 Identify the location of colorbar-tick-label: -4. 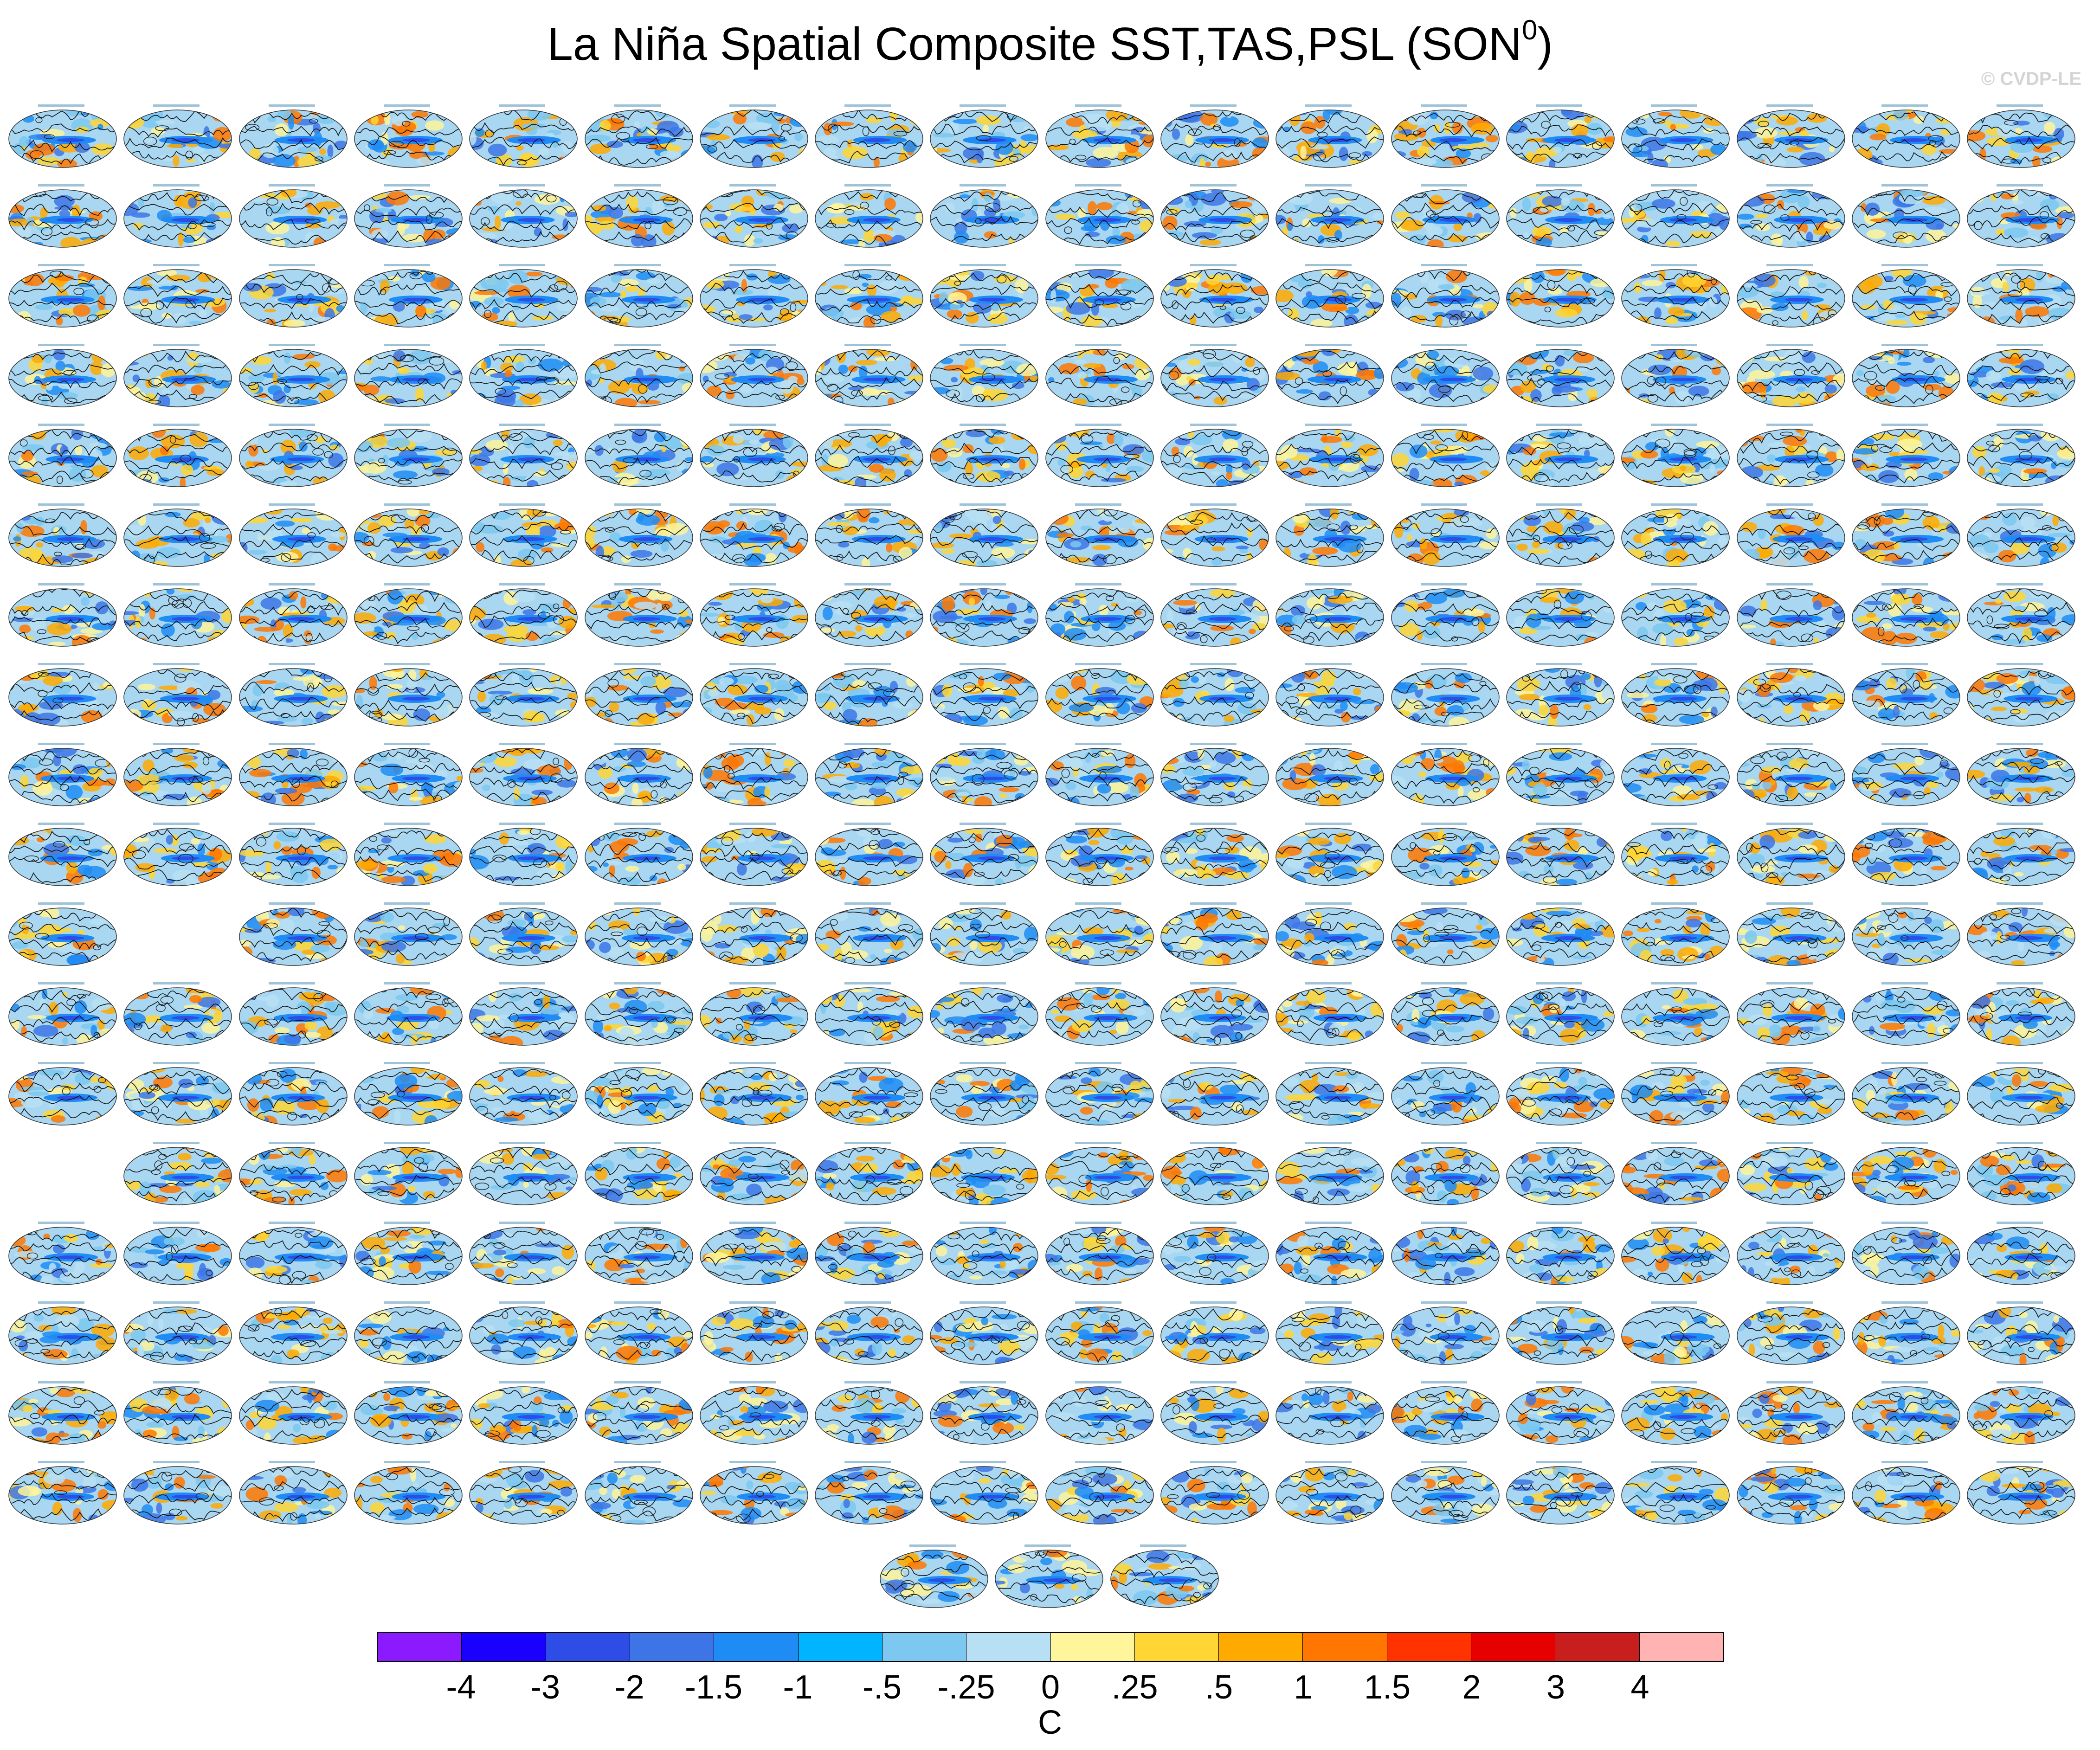
(461, 1687).